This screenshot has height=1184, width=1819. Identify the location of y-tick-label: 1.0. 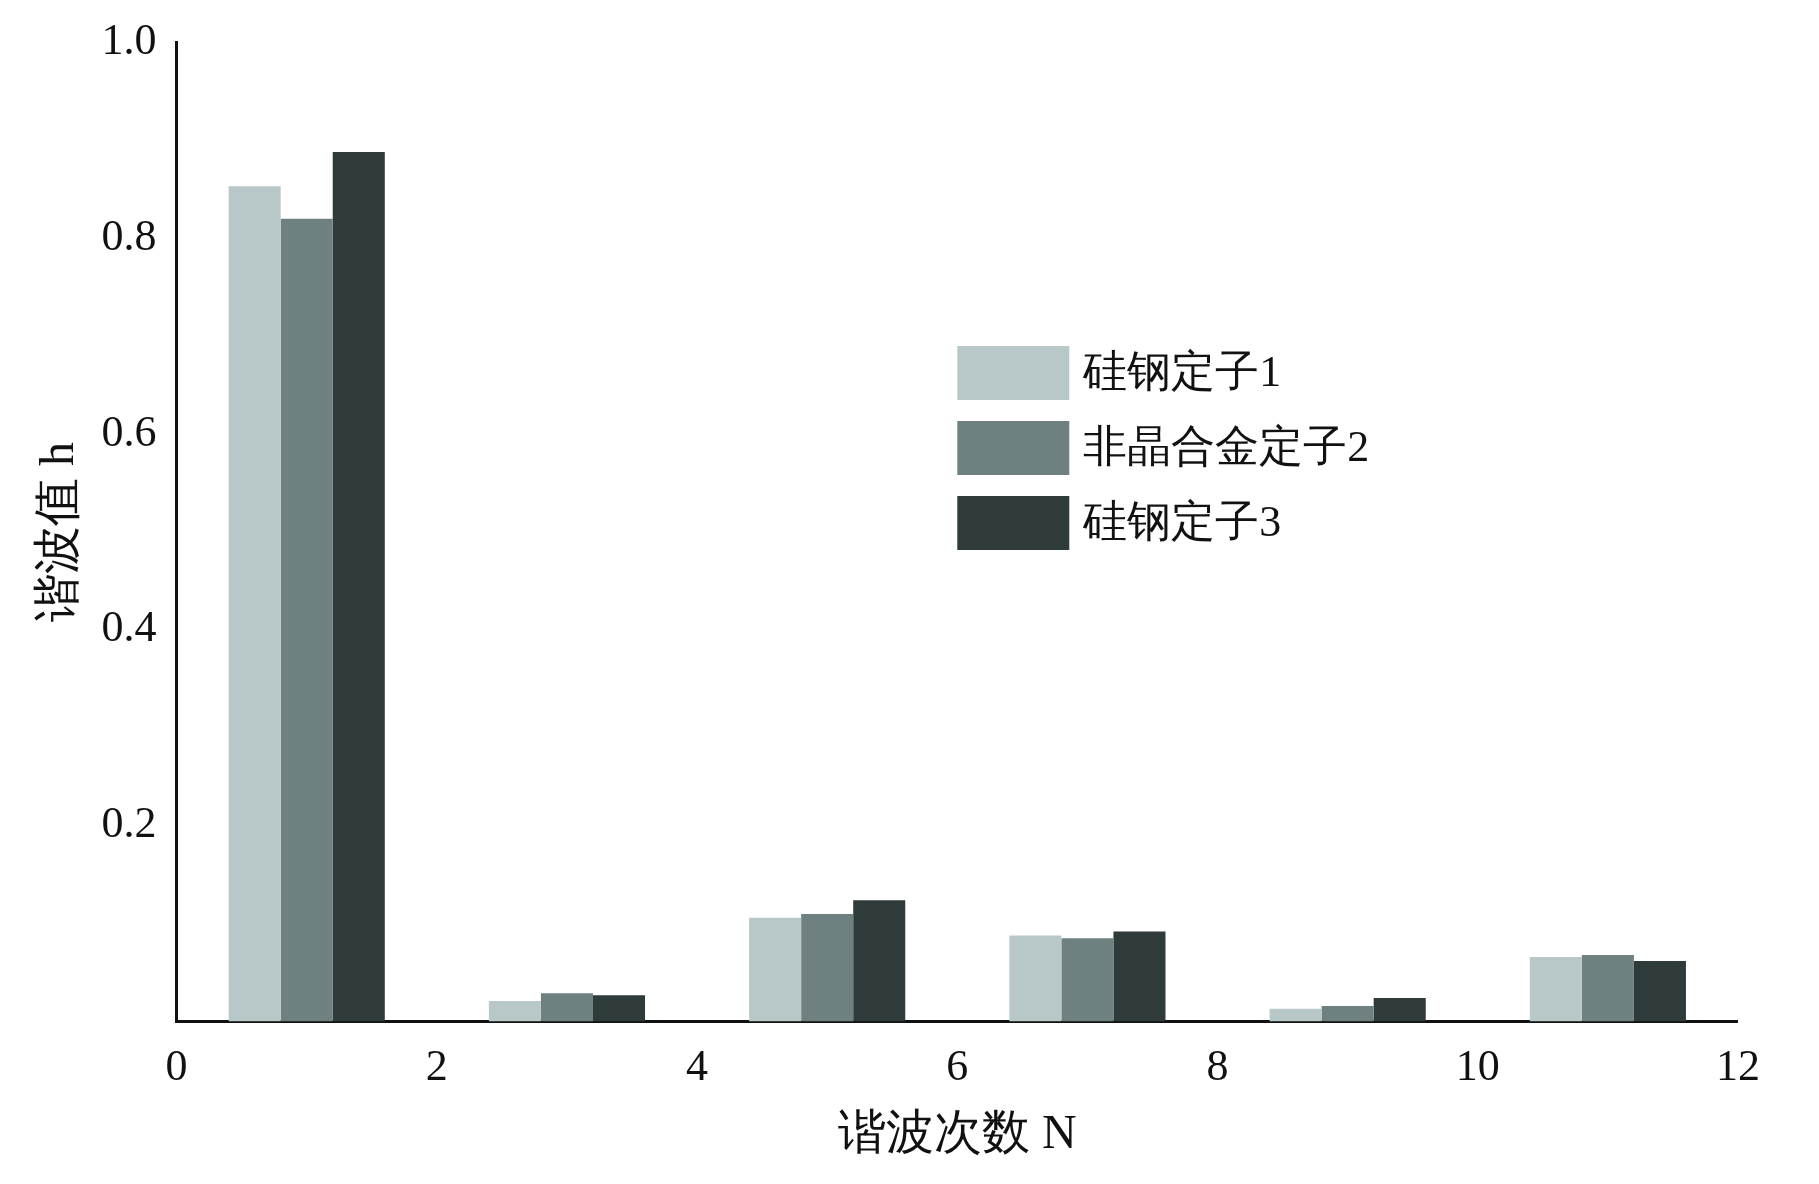
(129, 39).